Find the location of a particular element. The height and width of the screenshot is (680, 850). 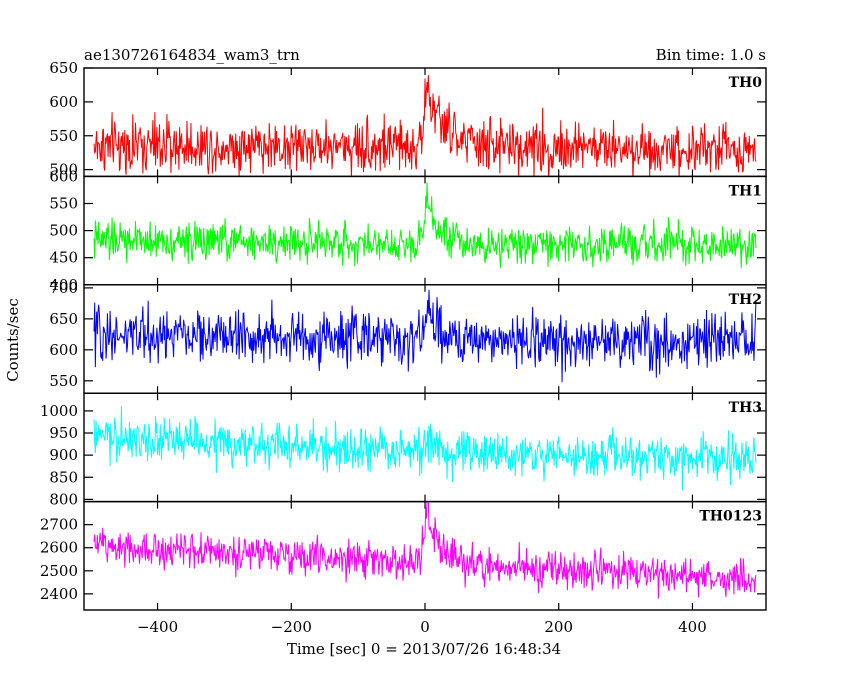

panel-label: TH1 is located at coordinates (745, 191).